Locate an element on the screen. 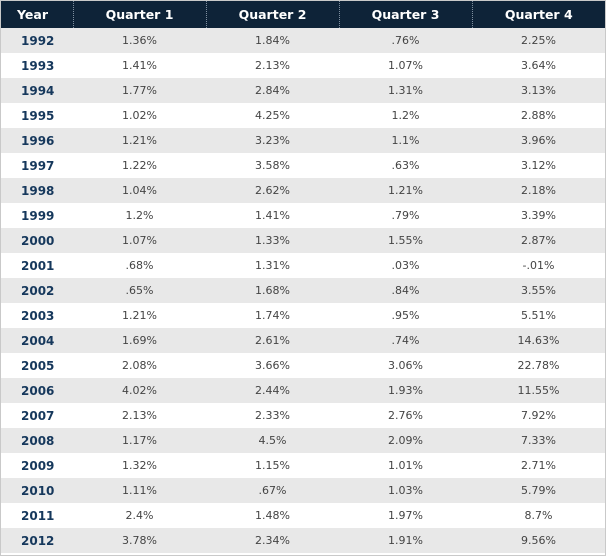  quarter-3-cell: .95% is located at coordinates (405, 315).